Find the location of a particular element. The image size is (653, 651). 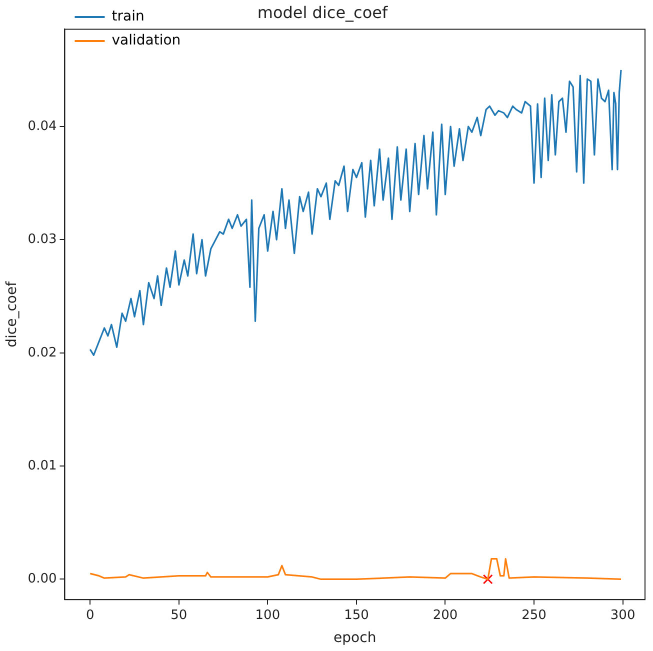

x-tick-label: 200 is located at coordinates (445, 615).